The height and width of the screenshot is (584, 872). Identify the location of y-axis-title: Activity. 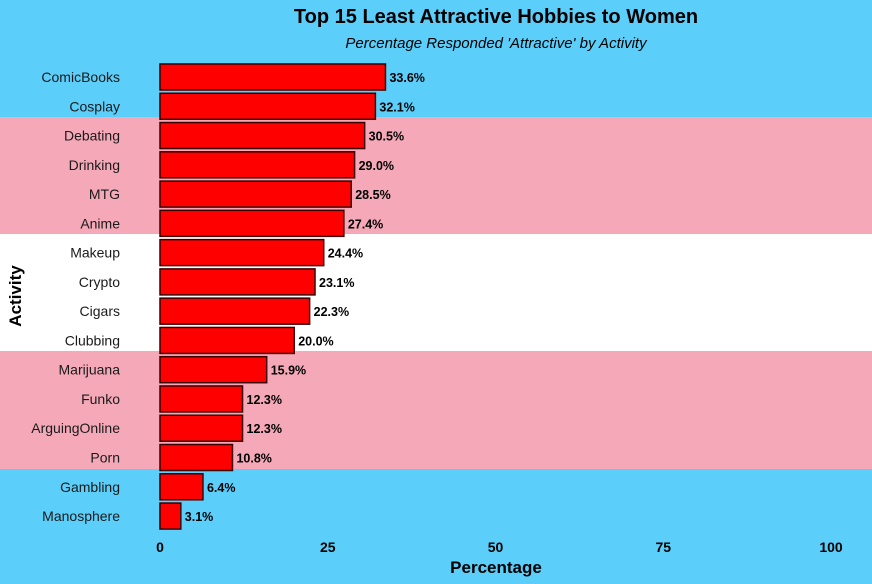
(15, 296).